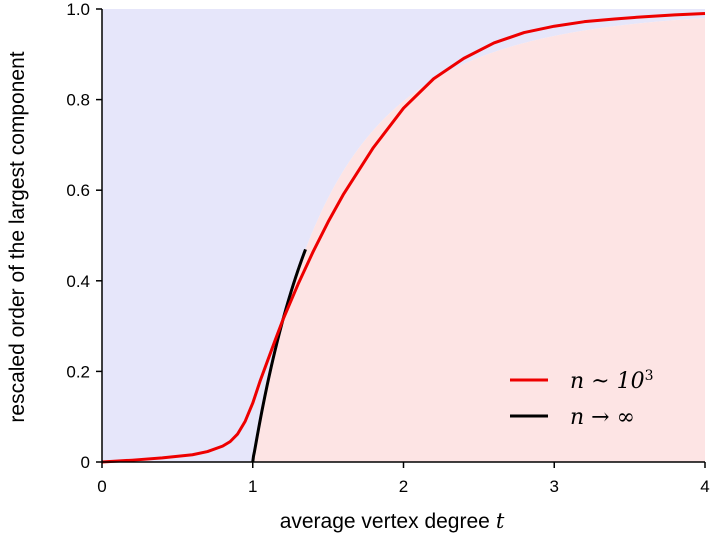  I want to click on legend-label-finite: n ~ 103, so click(612, 381).